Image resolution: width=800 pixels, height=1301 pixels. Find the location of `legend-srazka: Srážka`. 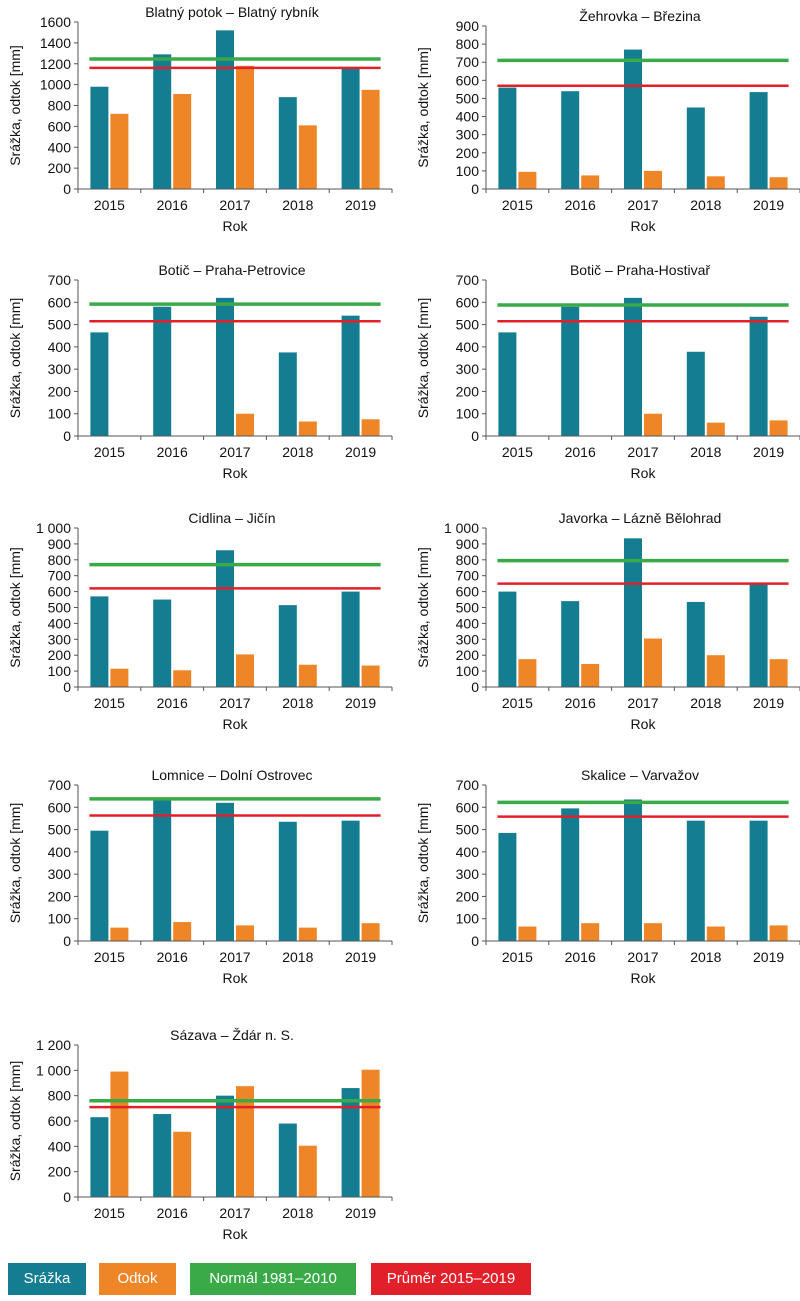

legend-srazka: Srážka is located at coordinates (47, 1279).